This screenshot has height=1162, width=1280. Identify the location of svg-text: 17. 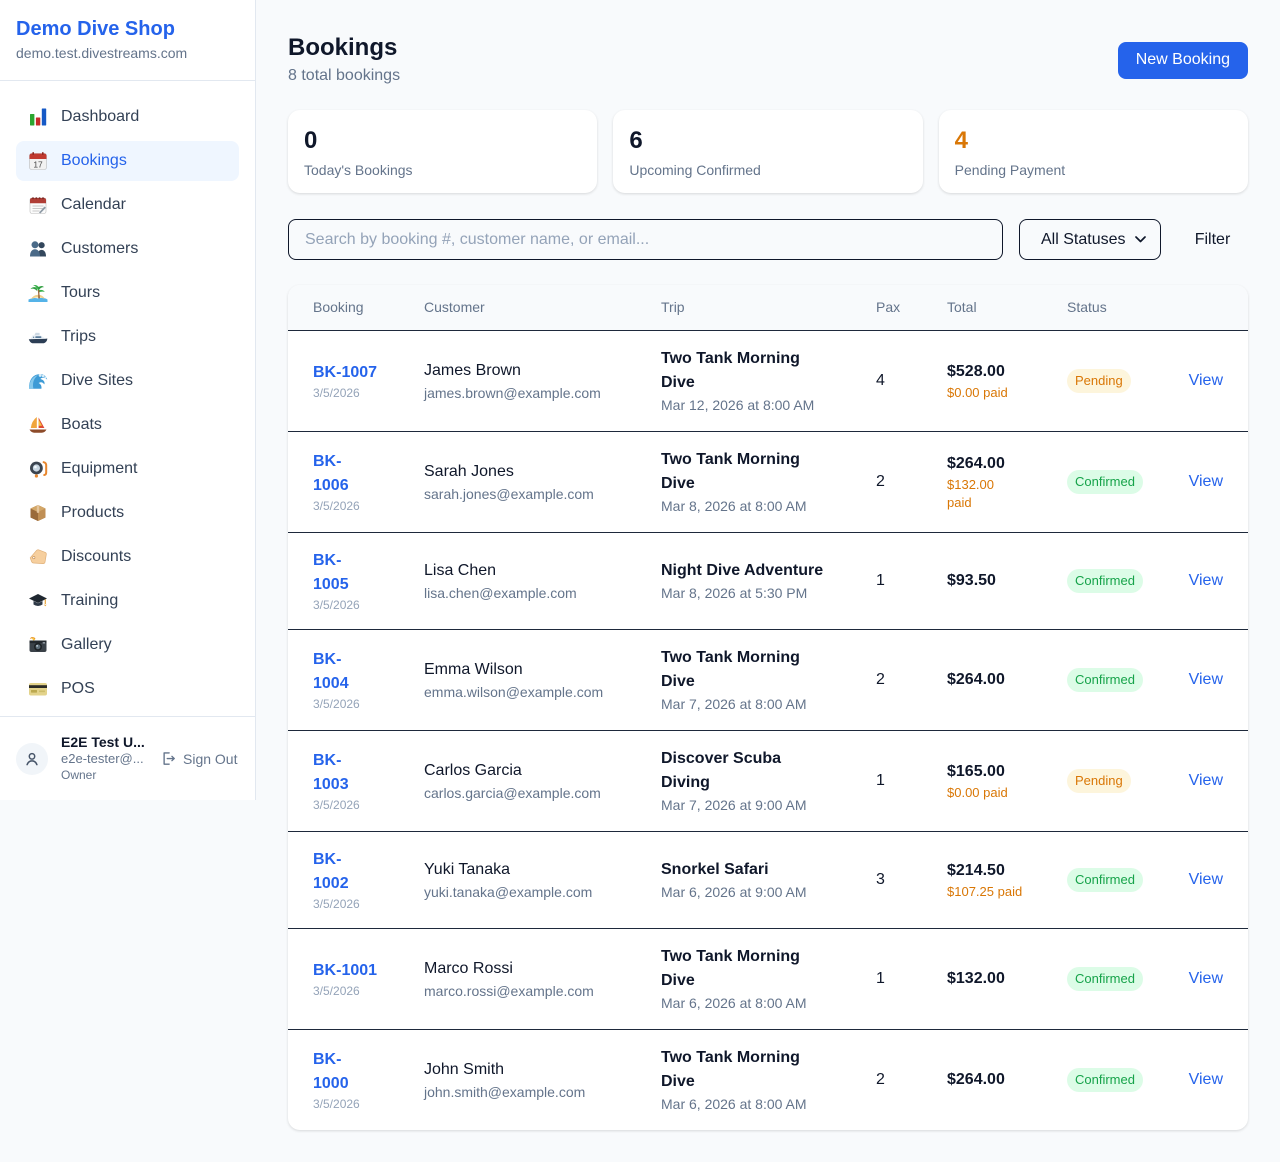
(38, 164).